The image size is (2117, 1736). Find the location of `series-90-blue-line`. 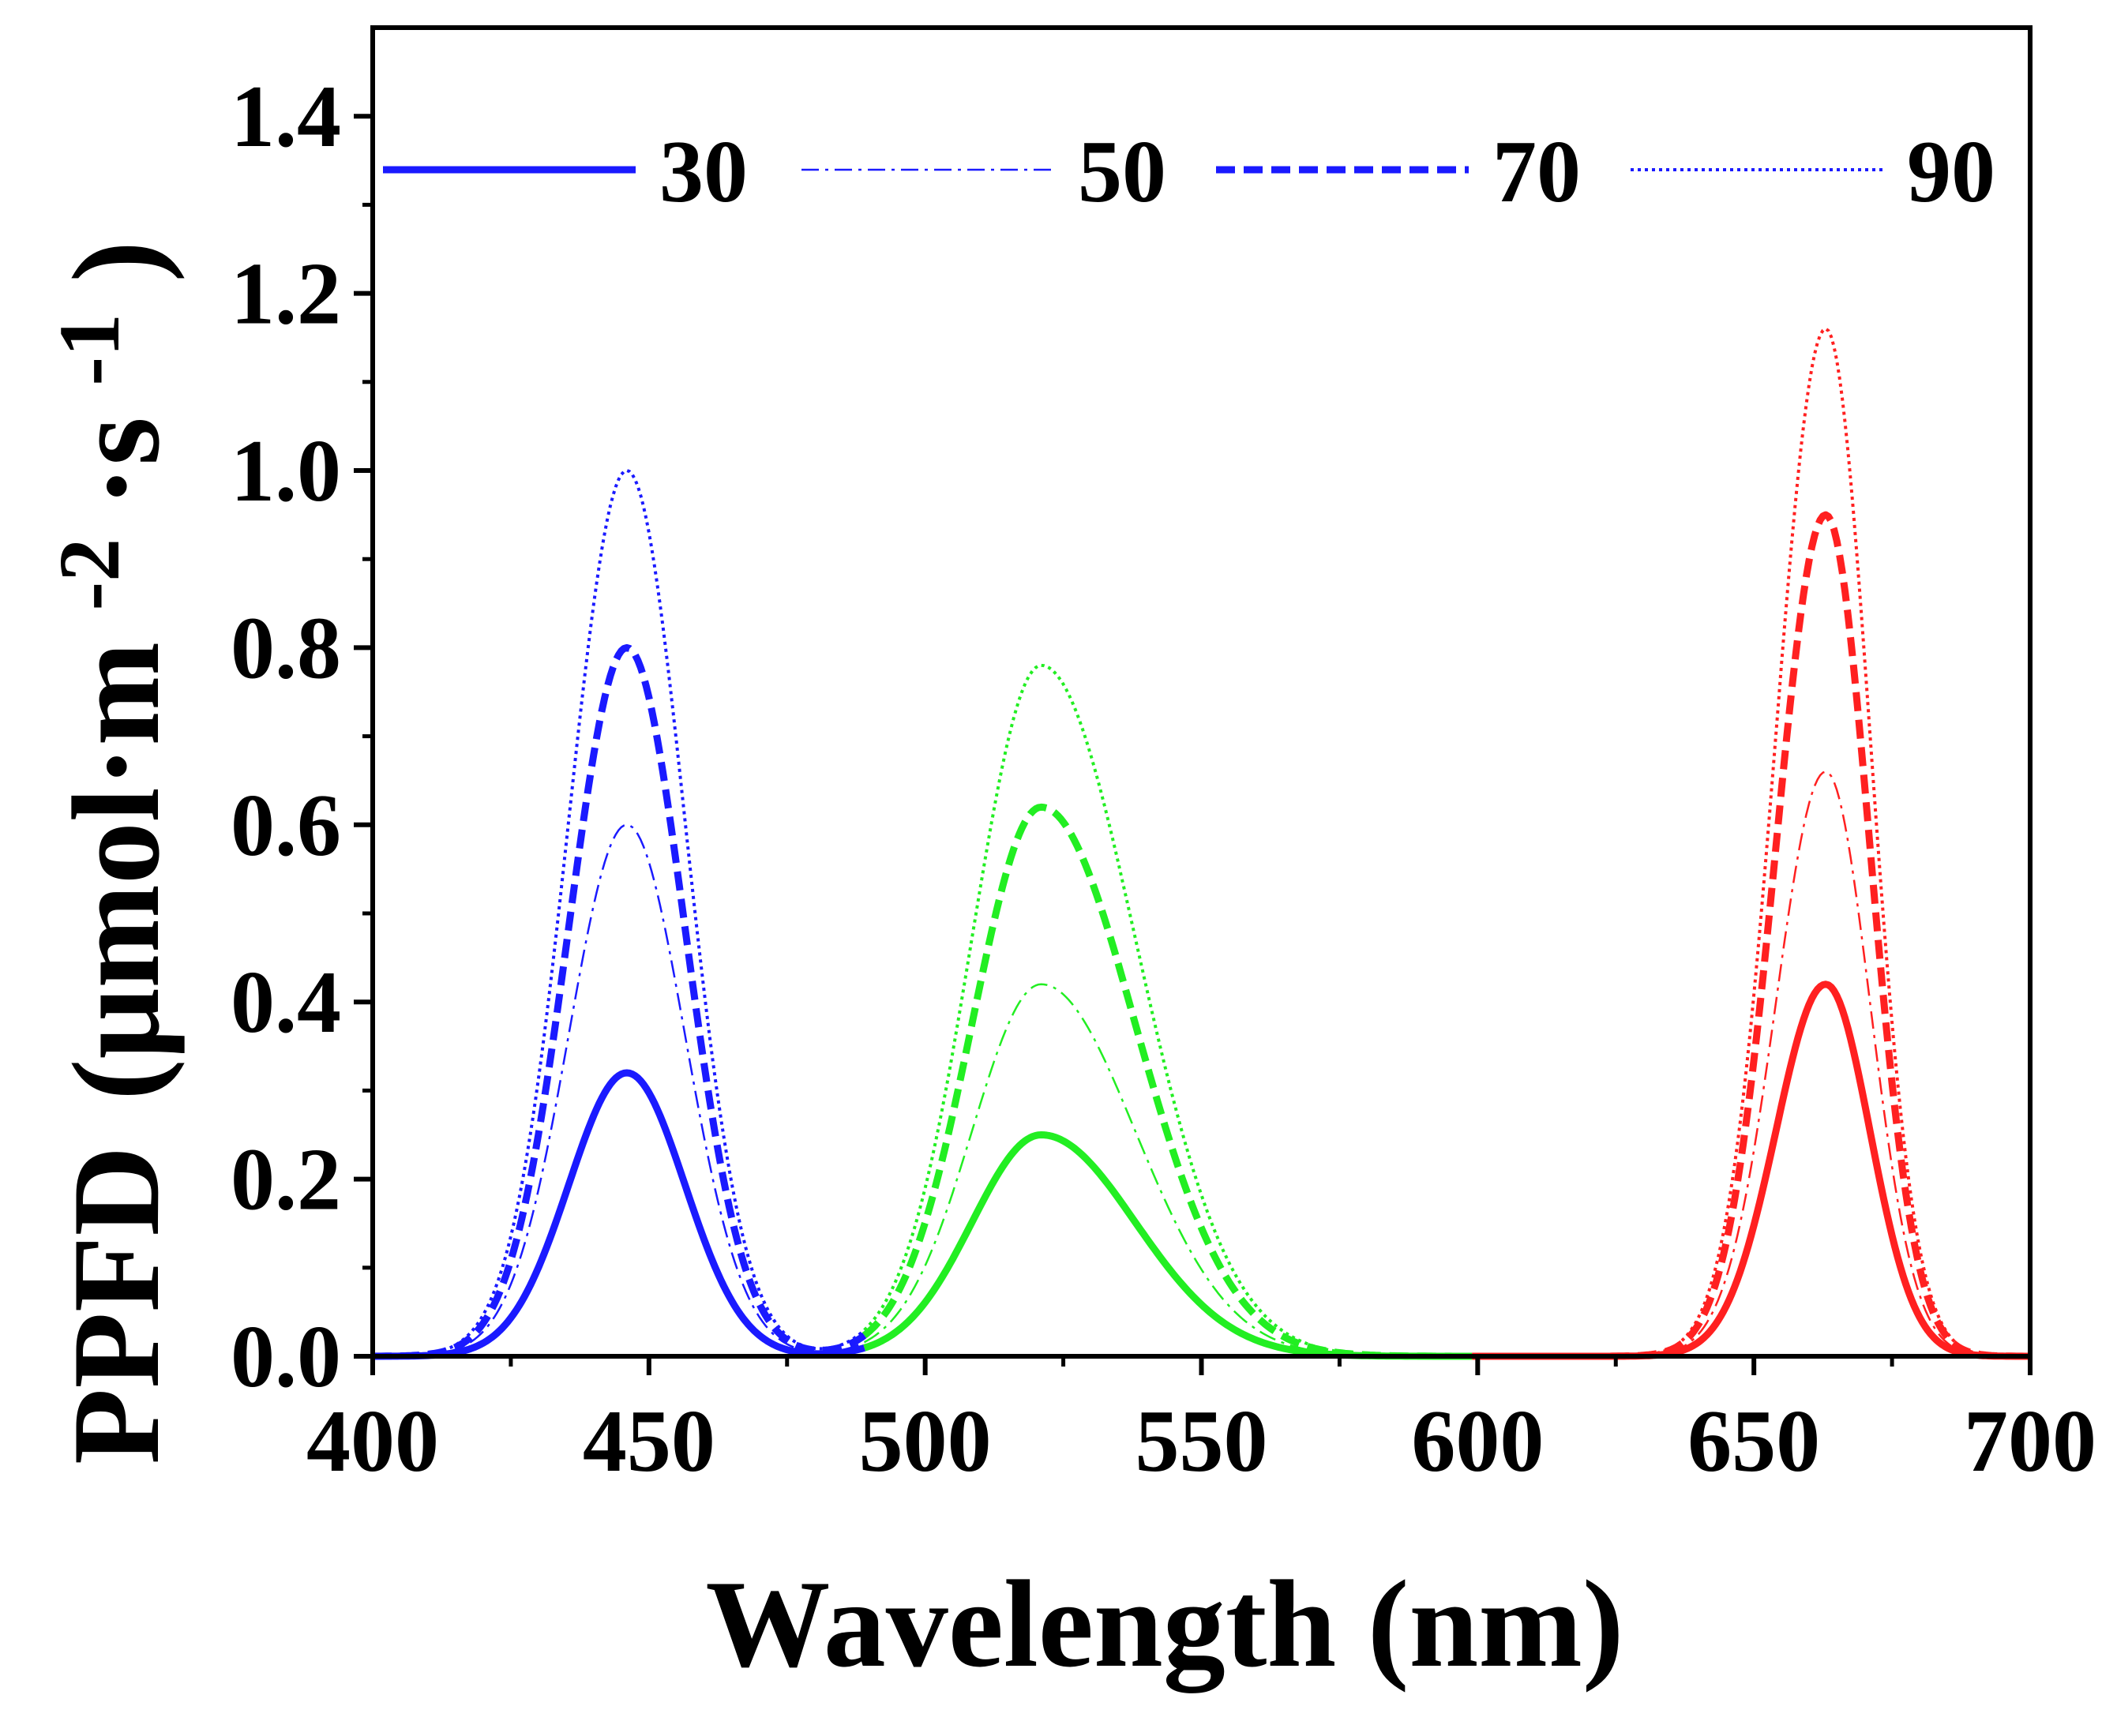

series-90-blue-line is located at coordinates (619, 913).